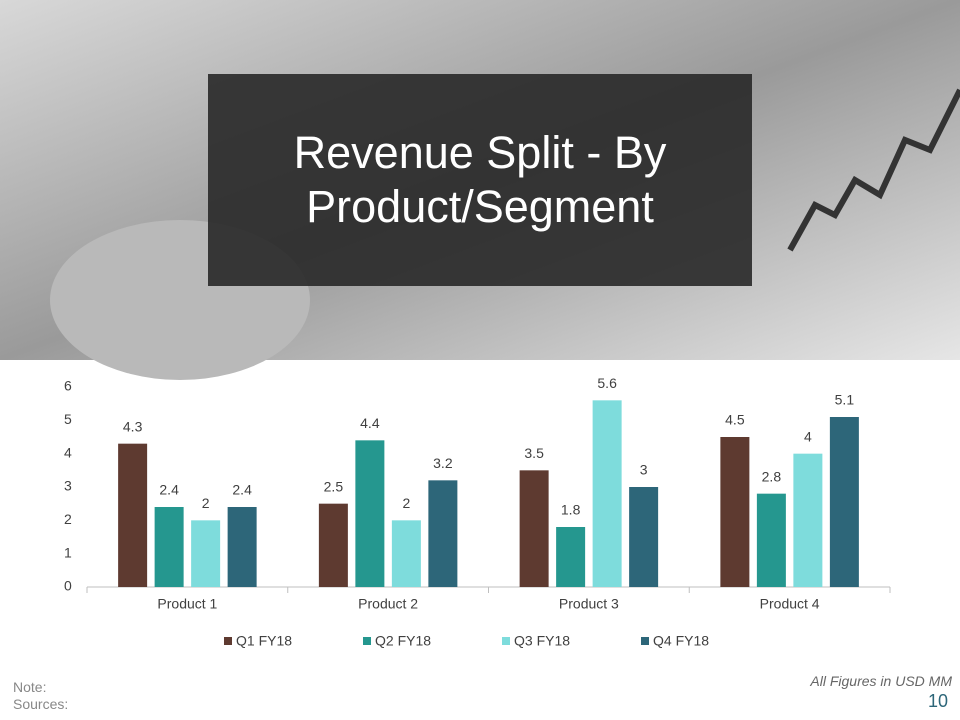  I want to click on data-label: 2.8, so click(772, 476).